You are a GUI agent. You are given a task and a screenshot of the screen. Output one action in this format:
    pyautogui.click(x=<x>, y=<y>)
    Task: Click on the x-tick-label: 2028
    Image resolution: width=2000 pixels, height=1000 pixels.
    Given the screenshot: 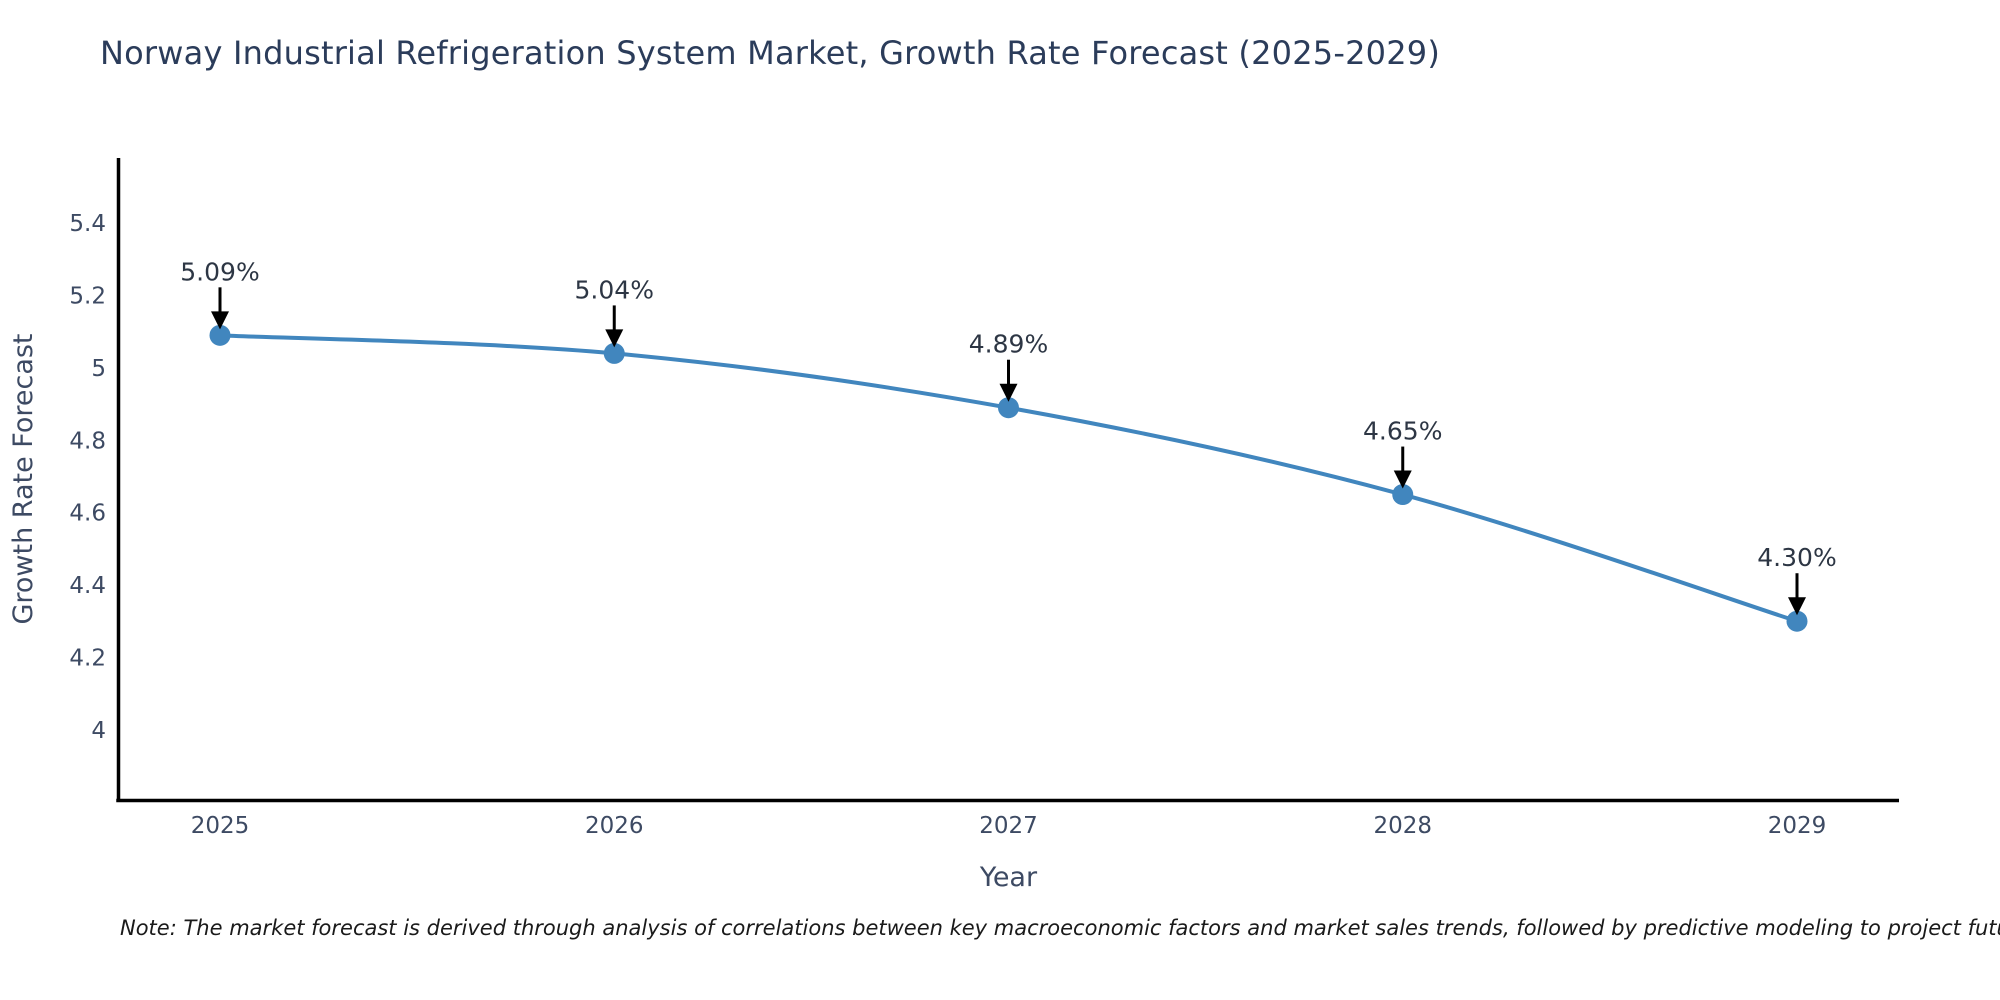 What is the action you would take?
    pyautogui.click(x=1402, y=826)
    